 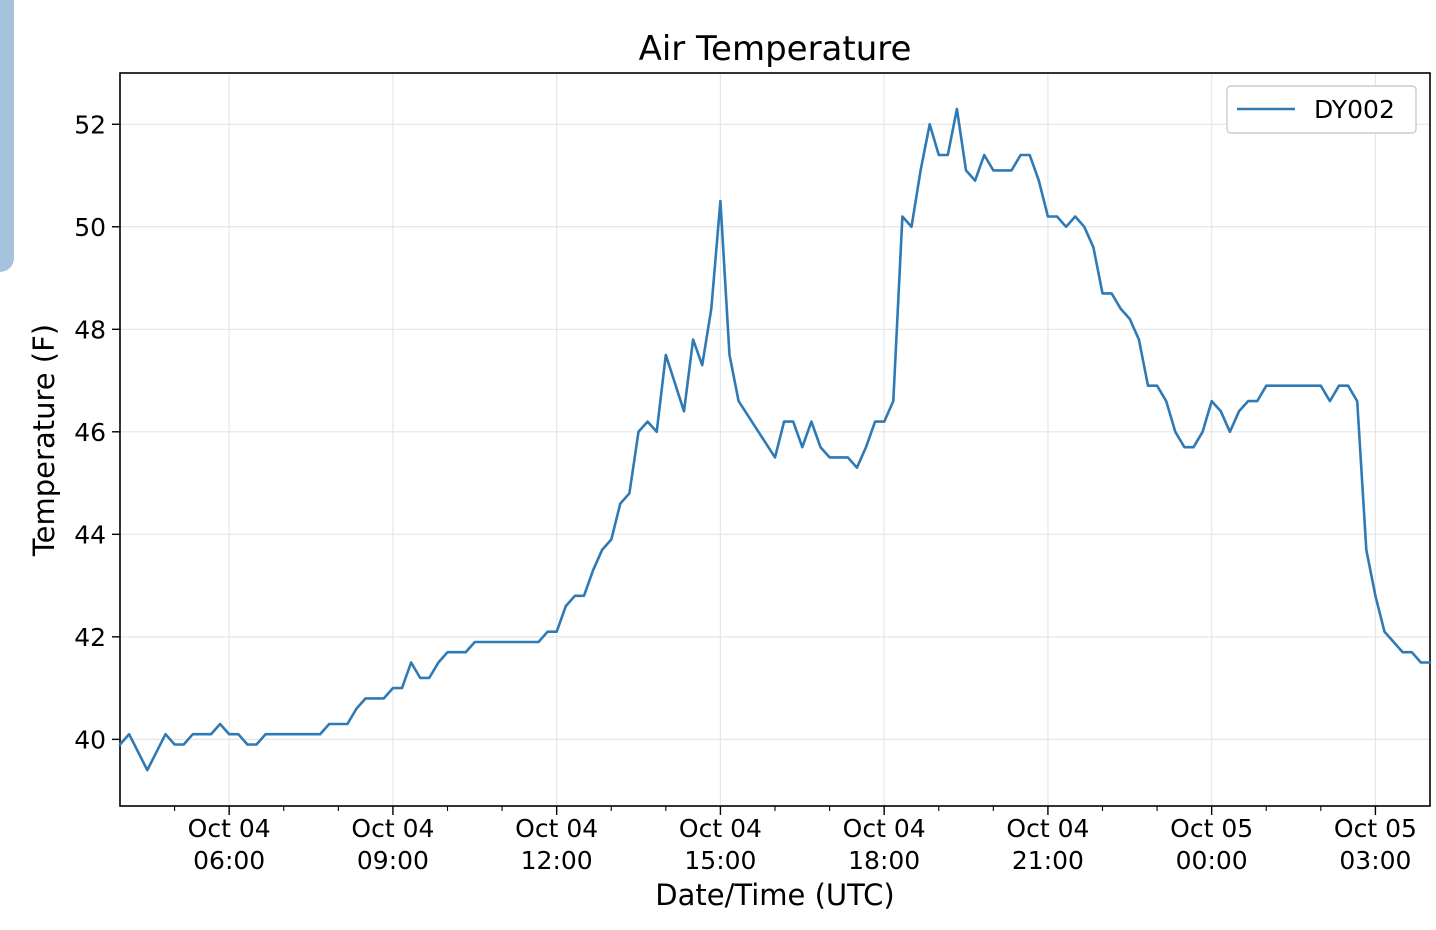 I want to click on y-tick-label: 46, so click(x=90, y=432).